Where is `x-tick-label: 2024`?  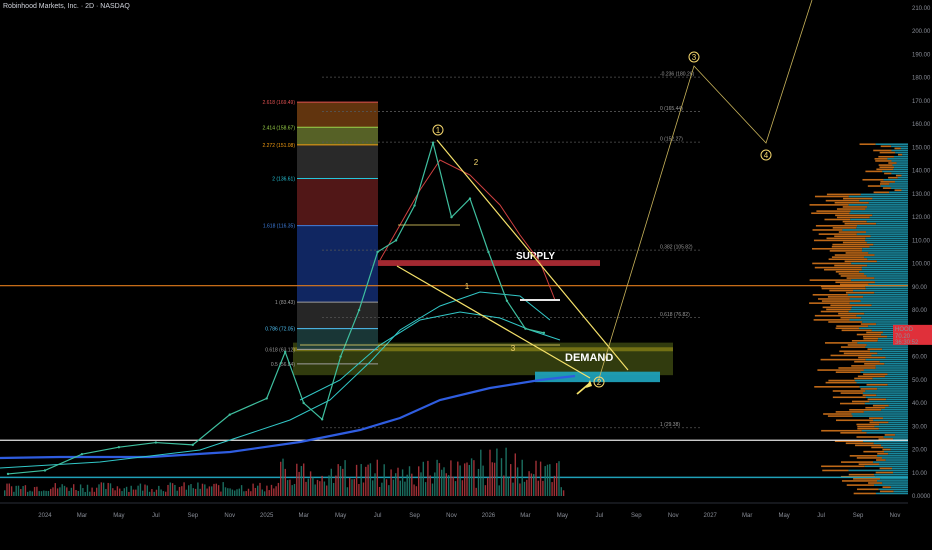
x-tick-label: 2024 is located at coordinates (45, 516).